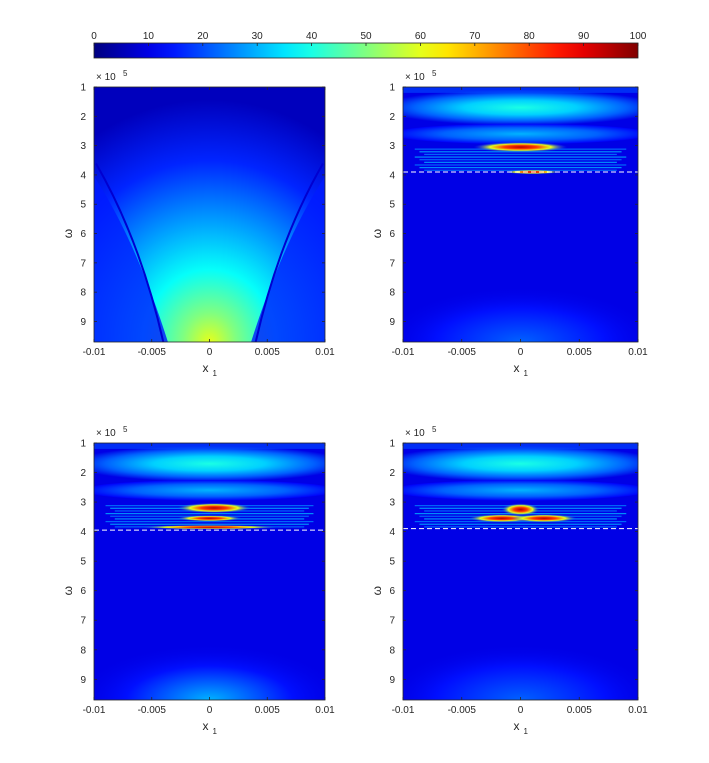  I want to click on colorbar: 0 10 20 30 40 50 60 70 80 90 100, so click(369, 45).